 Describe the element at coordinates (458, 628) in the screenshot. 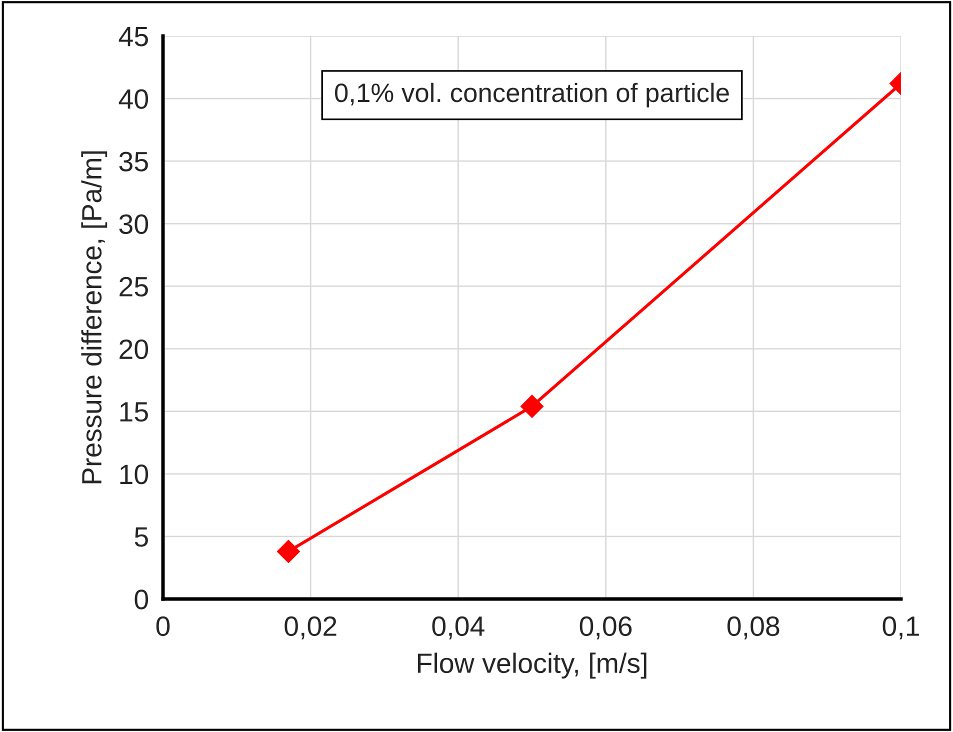

I see `x-tick-label: 0,04` at that location.